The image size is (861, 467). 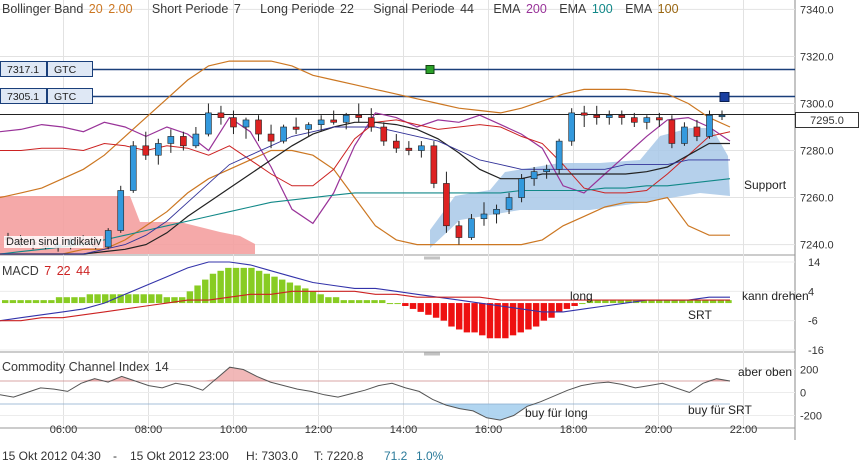 What do you see at coordinates (467, 9) in the screenshot?
I see `legend-signal-value: 44` at bounding box center [467, 9].